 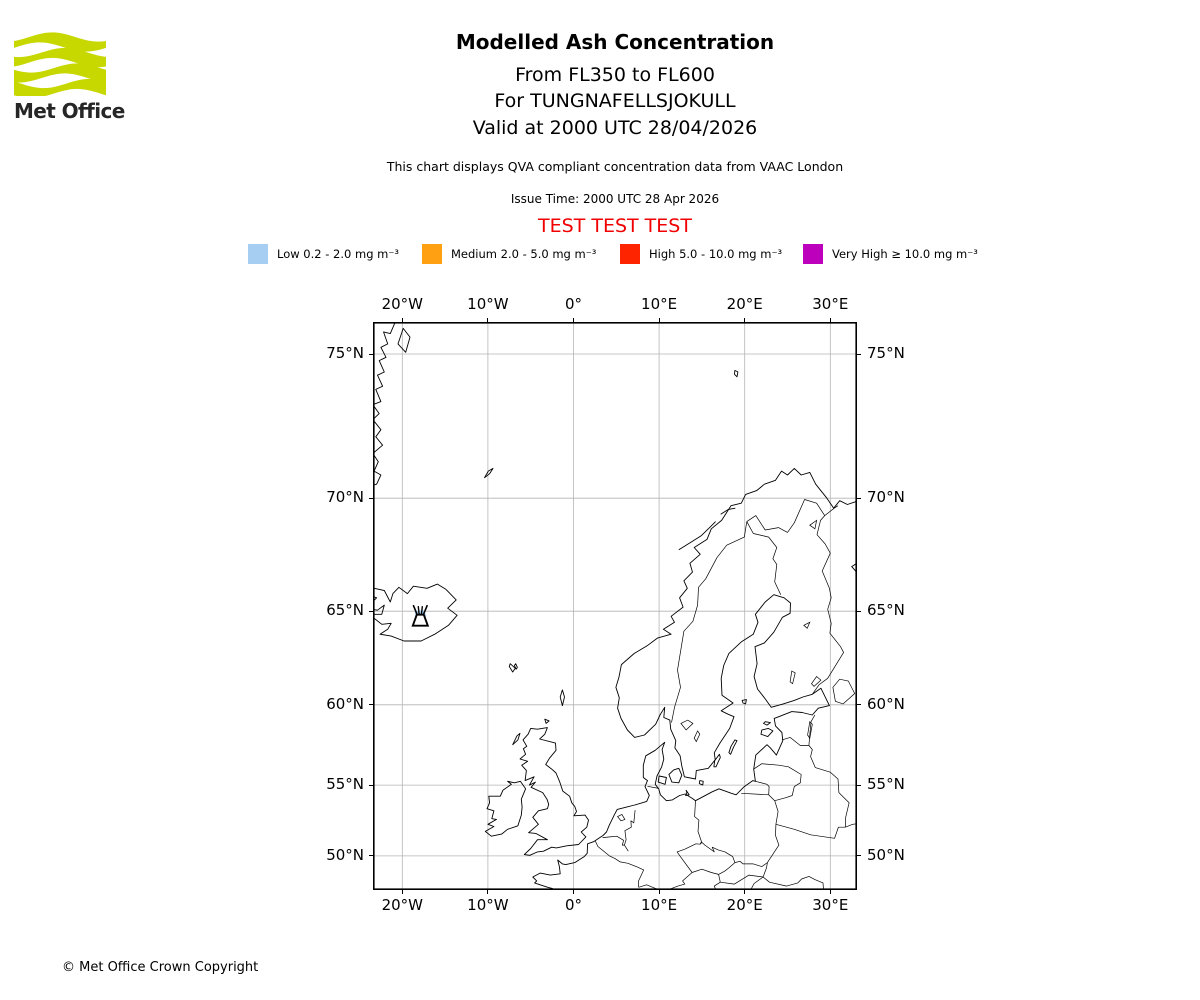 I want to click on y-tick-label-right: 75°N, so click(x=886, y=353).